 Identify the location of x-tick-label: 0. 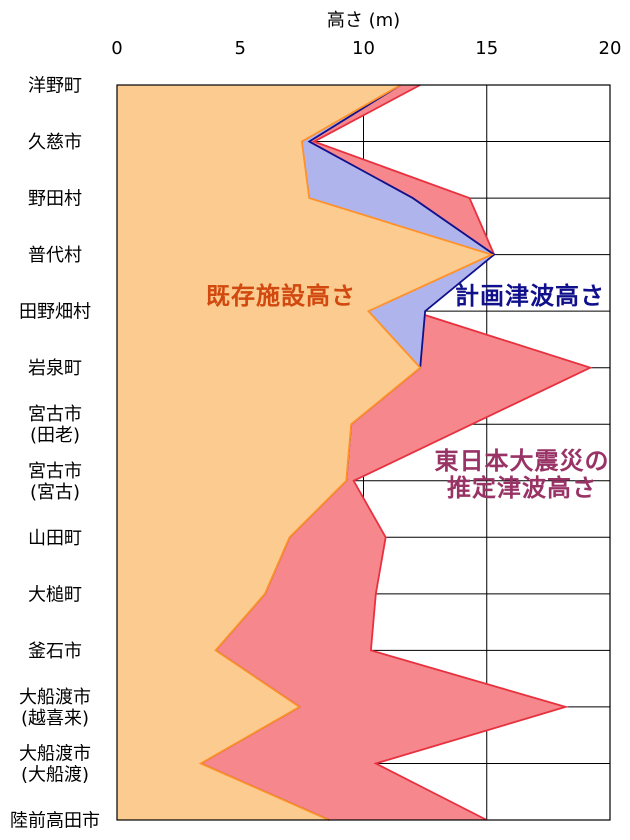
(116, 48).